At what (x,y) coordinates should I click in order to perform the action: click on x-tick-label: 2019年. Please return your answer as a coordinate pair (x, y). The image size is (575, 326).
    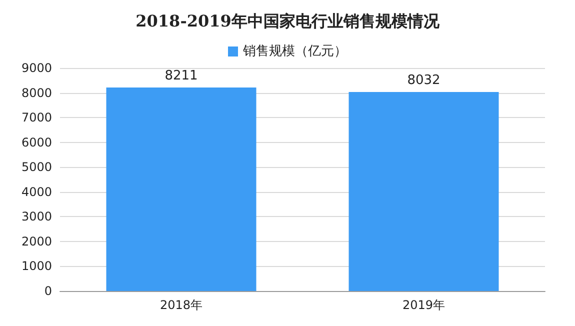
    Looking at the image, I should click on (424, 305).